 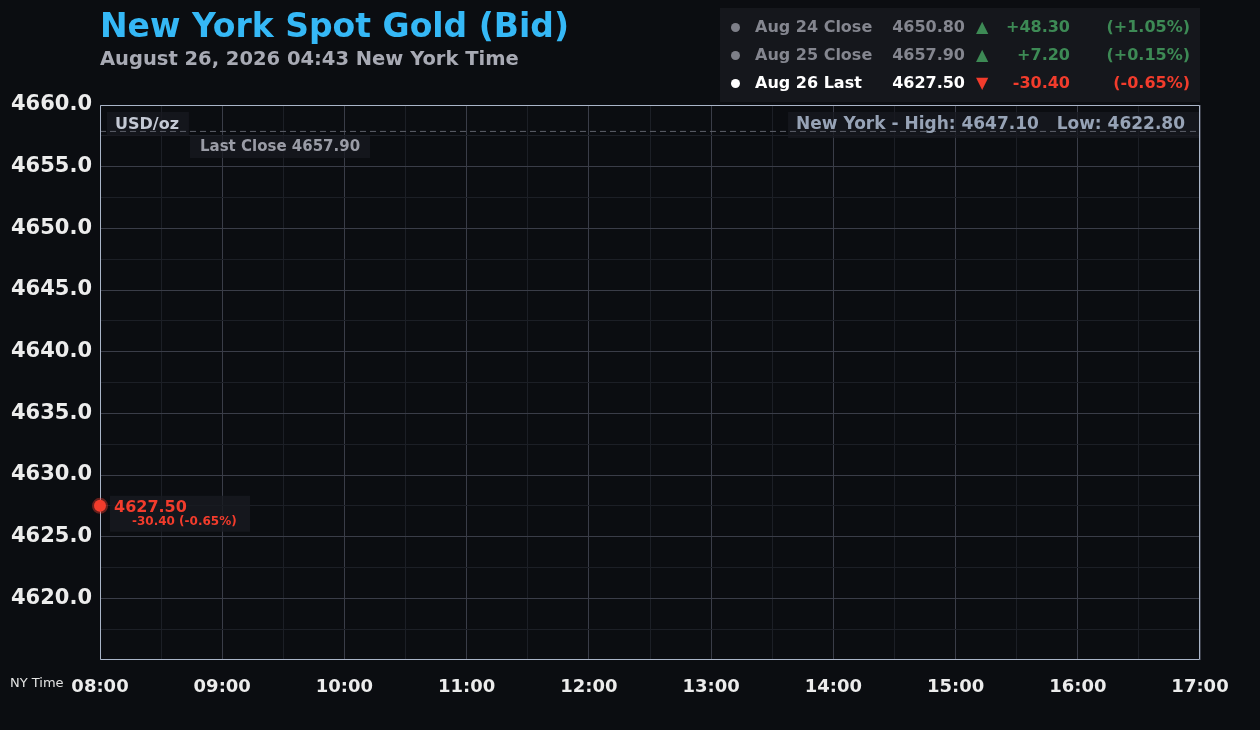 I want to click on y-tick-label: 4640.0, so click(x=51, y=350).